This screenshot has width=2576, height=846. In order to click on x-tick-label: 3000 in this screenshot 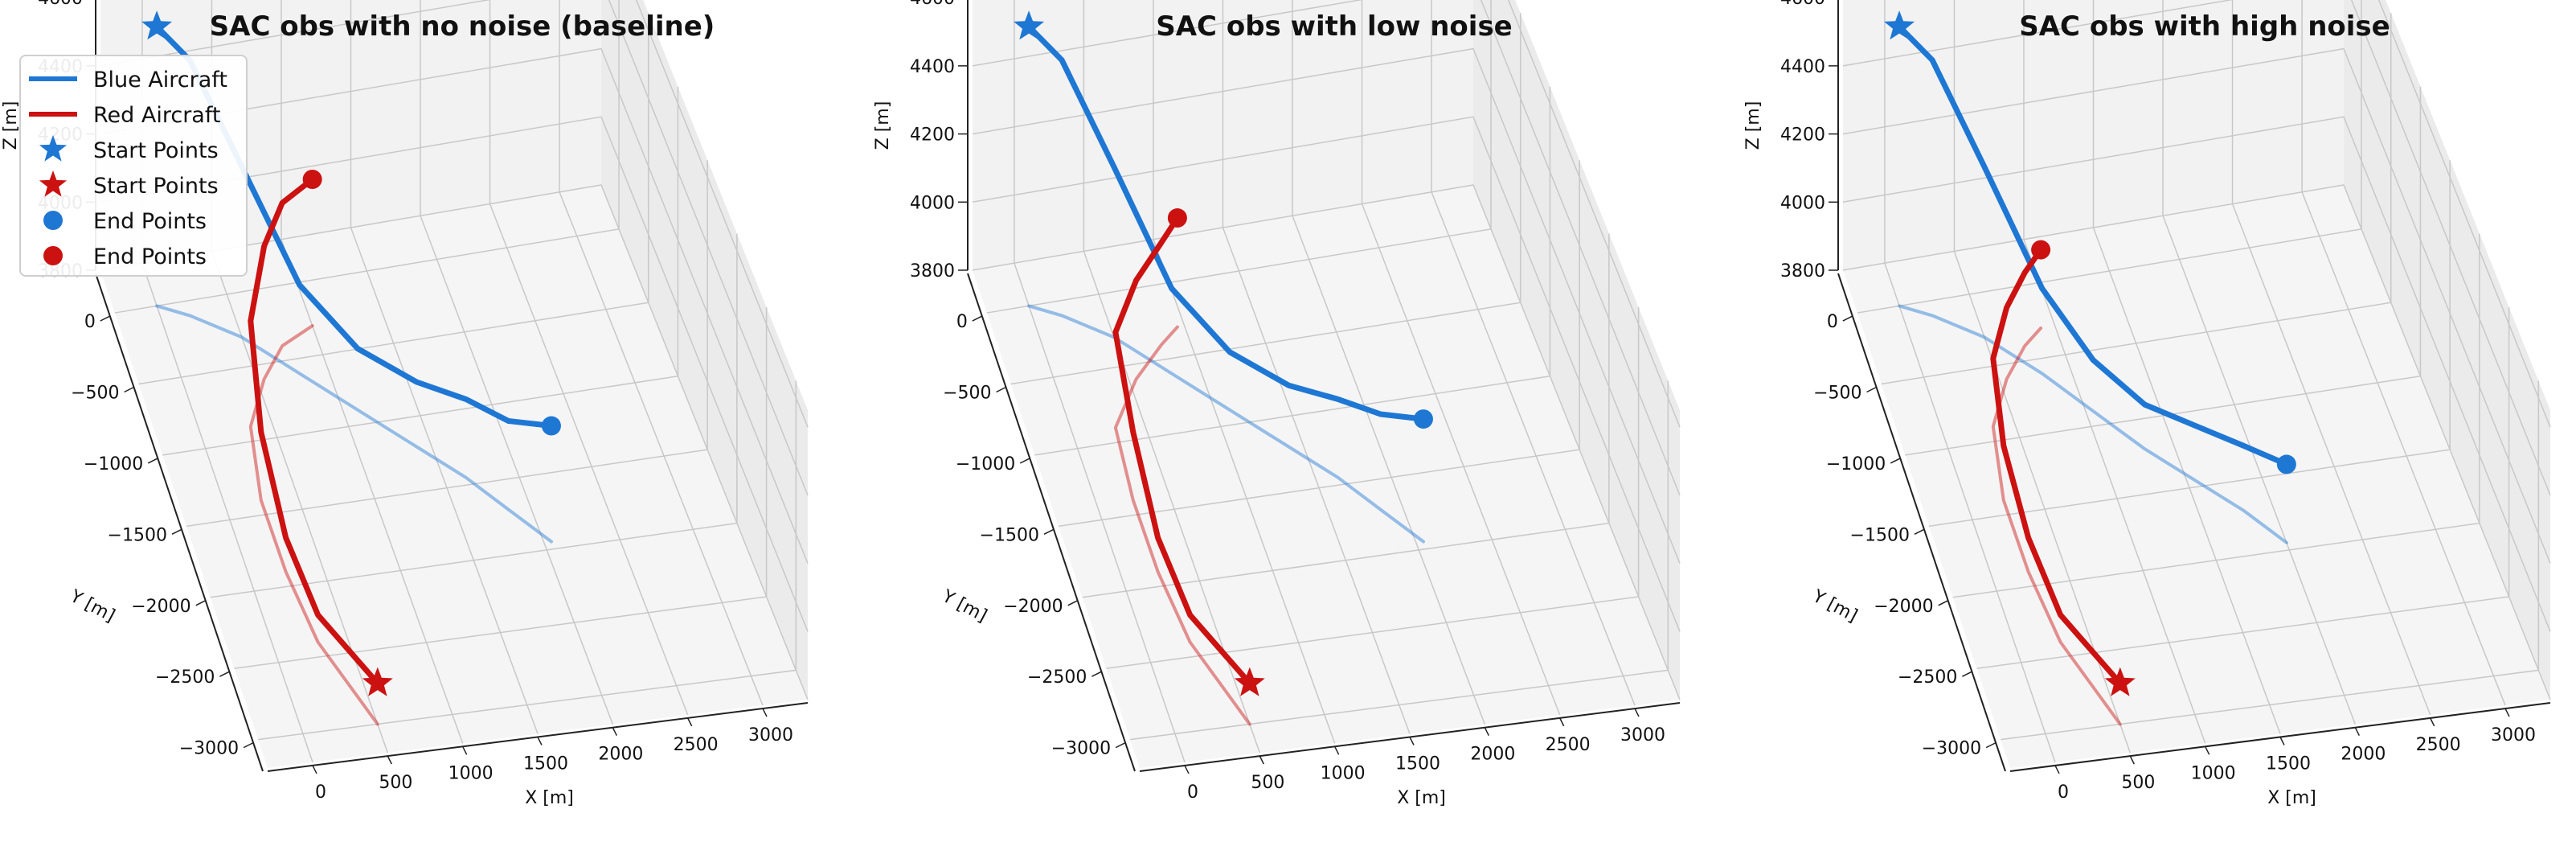, I will do `click(770, 735)`.